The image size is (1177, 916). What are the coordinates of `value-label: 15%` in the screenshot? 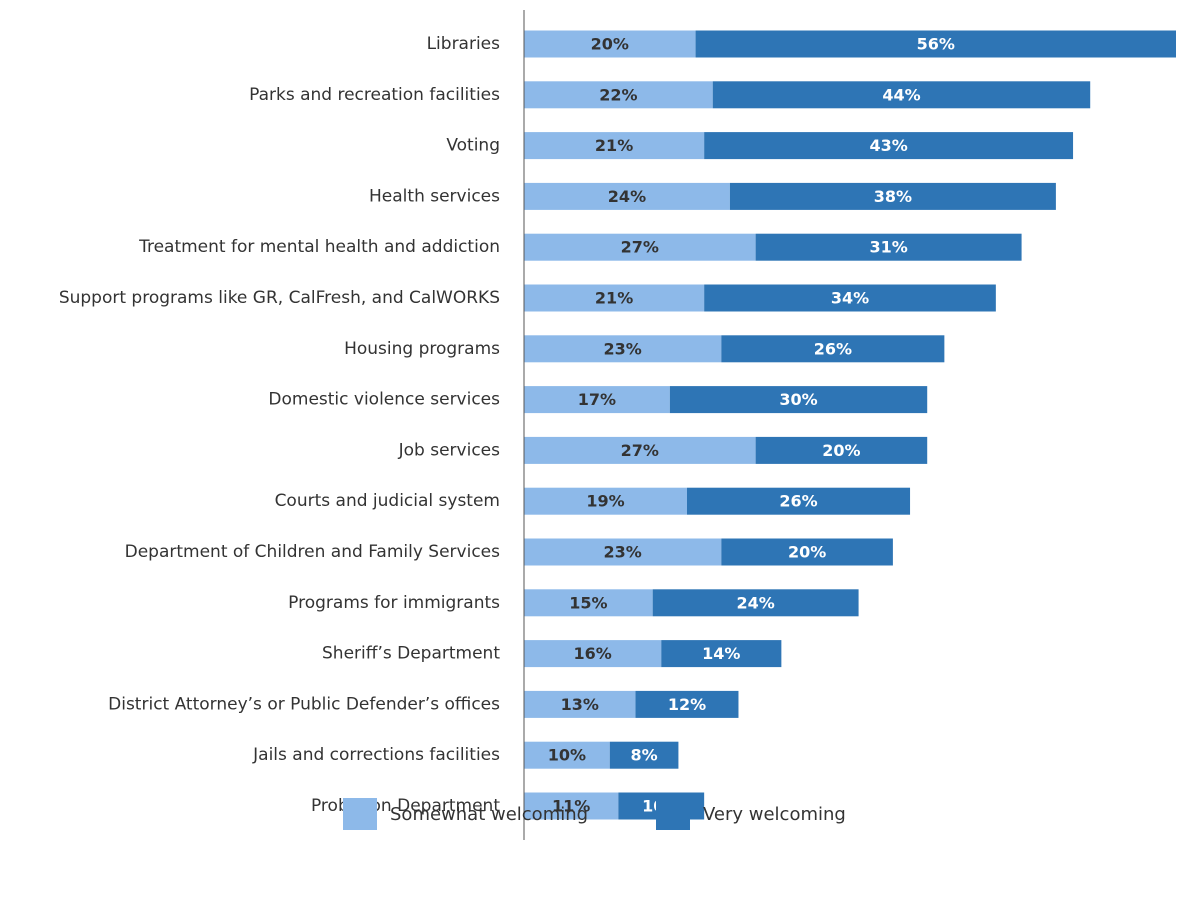 It's located at (588, 602).